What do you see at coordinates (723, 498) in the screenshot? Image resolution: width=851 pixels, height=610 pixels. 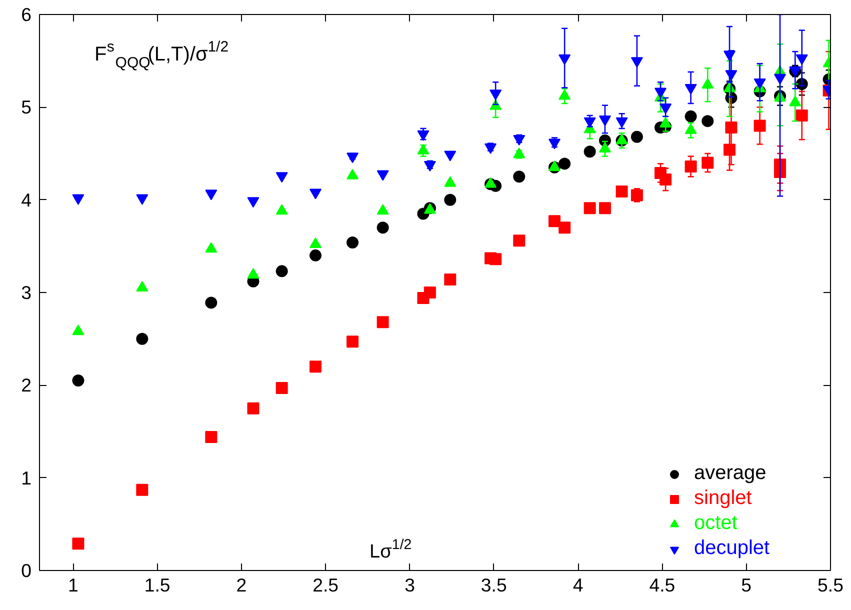 I see `legend-label: singlet` at bounding box center [723, 498].